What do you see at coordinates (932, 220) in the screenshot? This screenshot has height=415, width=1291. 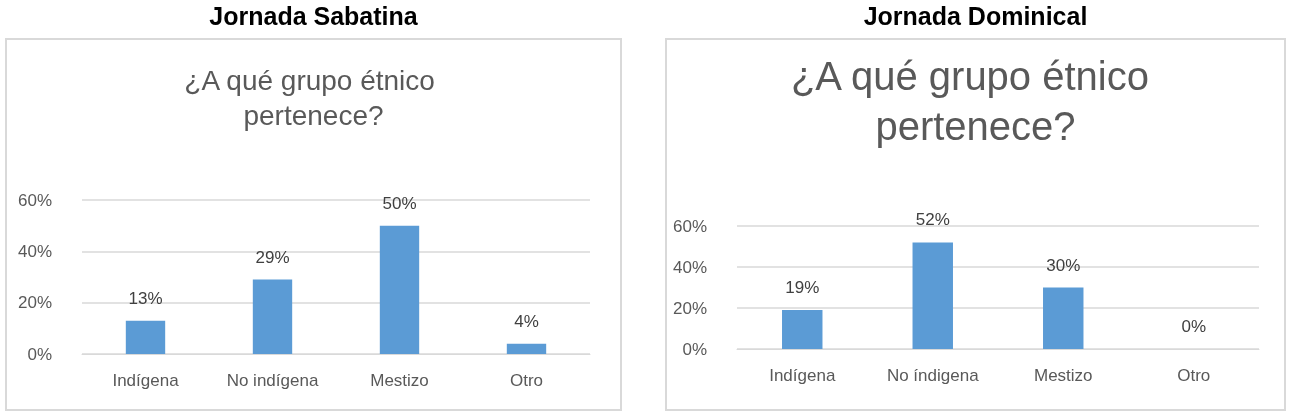 I see `data-label: 52%` at bounding box center [932, 220].